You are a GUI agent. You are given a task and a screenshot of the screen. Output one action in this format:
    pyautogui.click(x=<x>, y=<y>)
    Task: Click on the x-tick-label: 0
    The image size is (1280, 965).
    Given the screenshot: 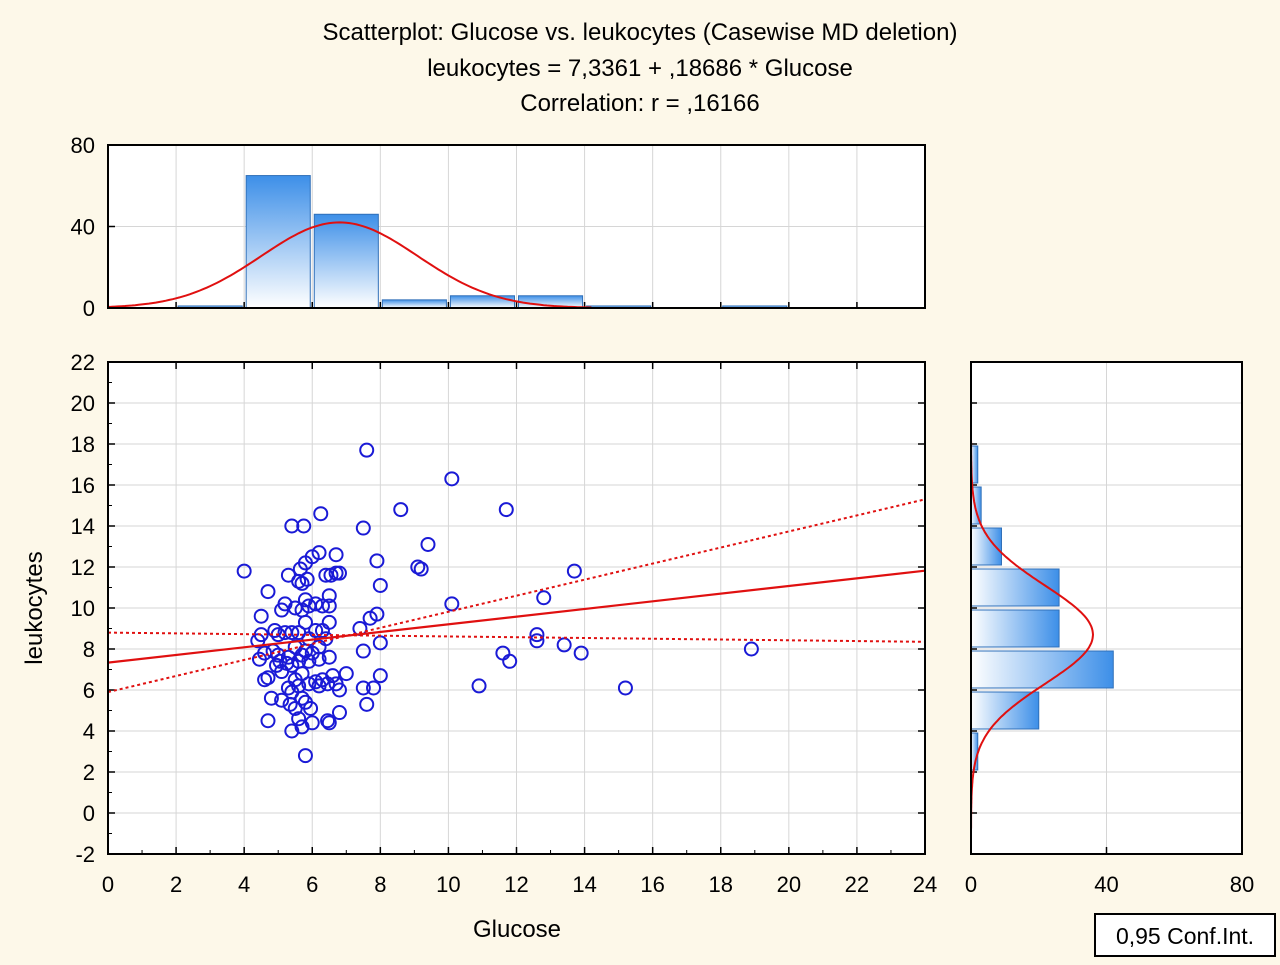 What is the action you would take?
    pyautogui.click(x=108, y=884)
    